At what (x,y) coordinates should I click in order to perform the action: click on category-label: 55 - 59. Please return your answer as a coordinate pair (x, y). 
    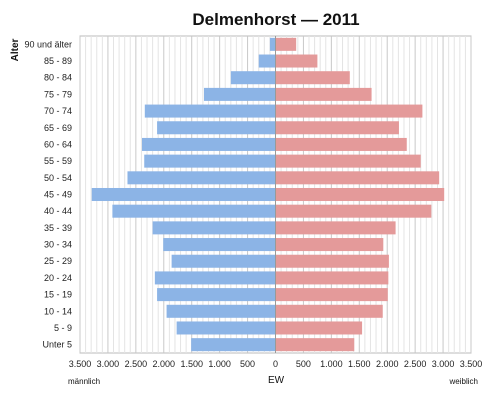
    Looking at the image, I should click on (58, 161).